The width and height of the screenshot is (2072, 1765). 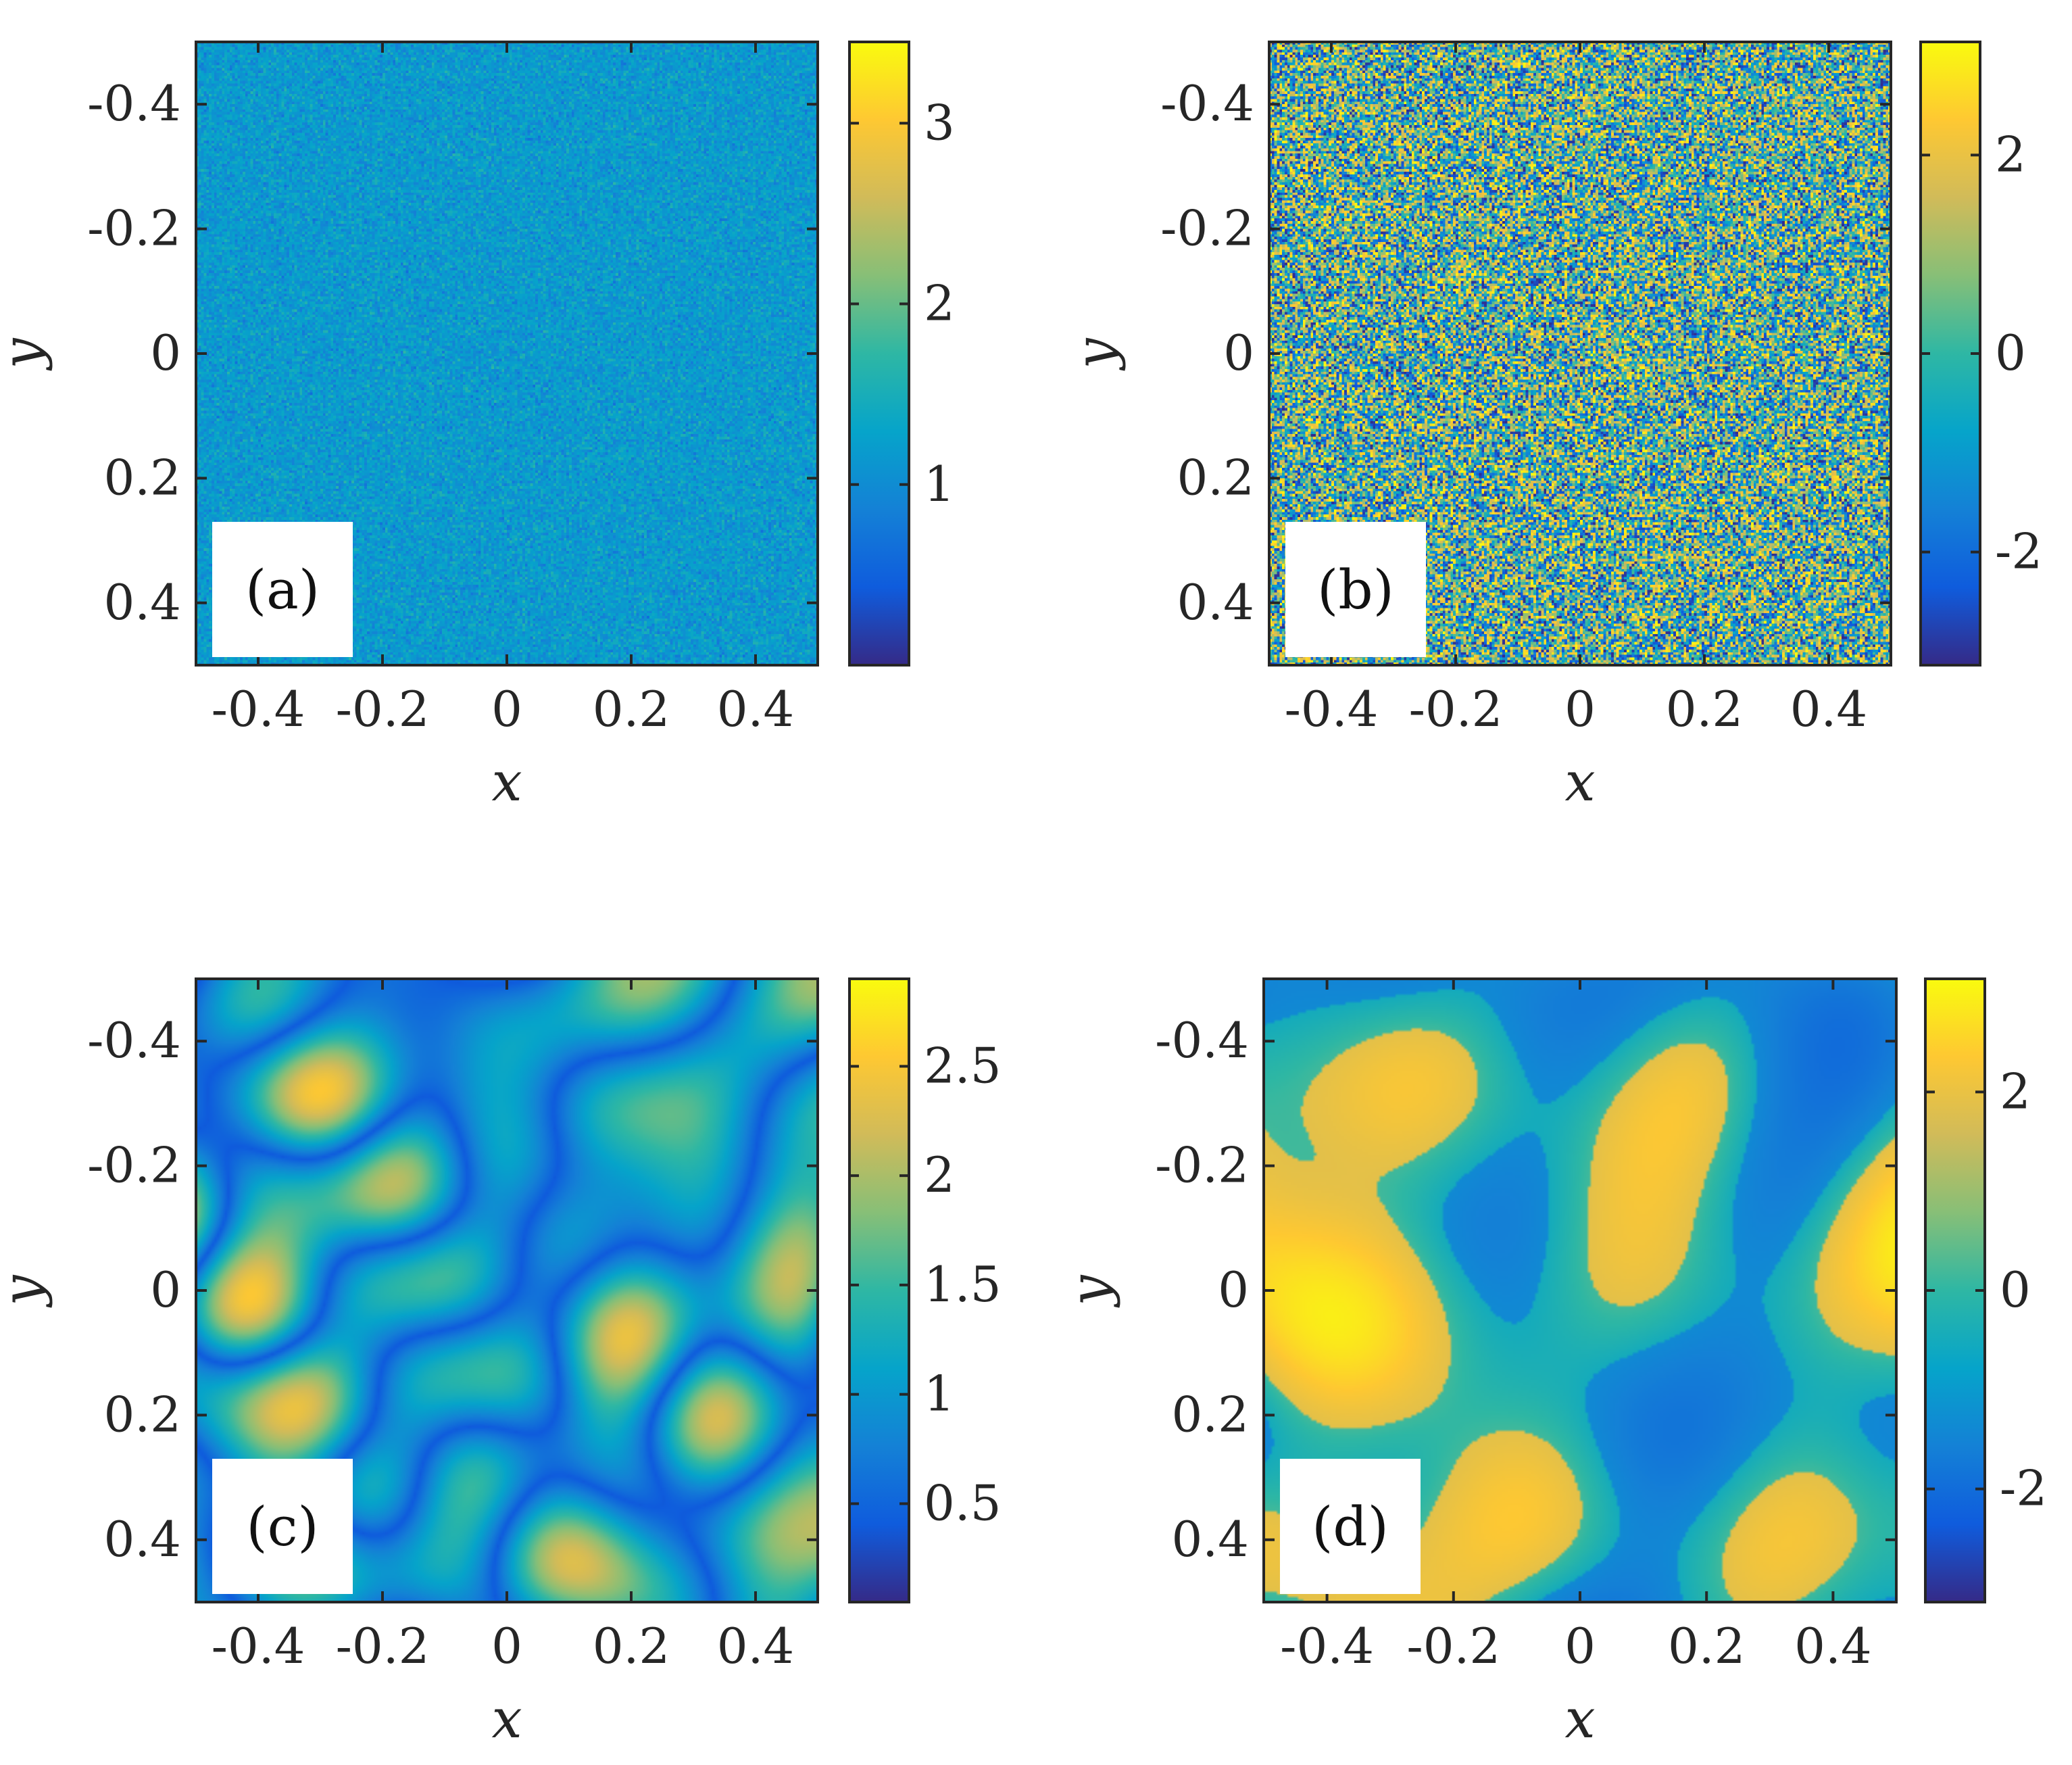 What do you see at coordinates (963, 1284) in the screenshot?
I see `colorbar-tick-label: 1.5` at bounding box center [963, 1284].